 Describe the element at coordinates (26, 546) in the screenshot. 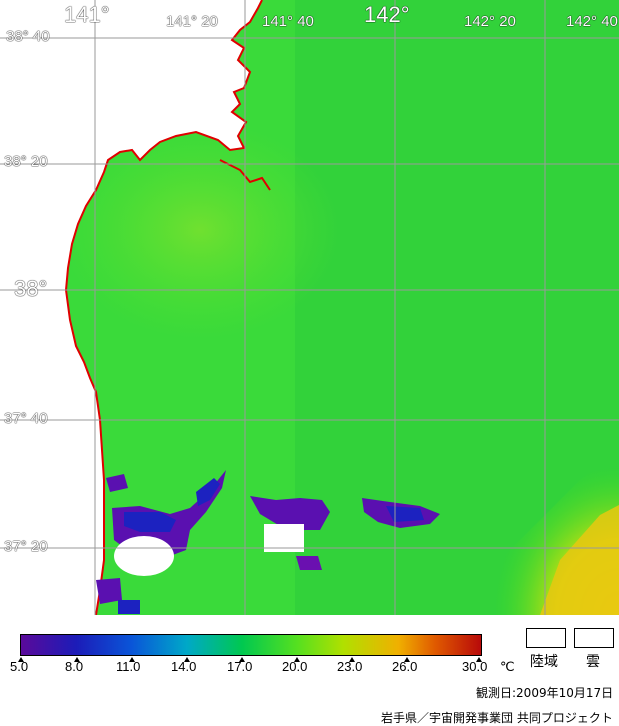

I see `lat-label-37-20: 37° 20` at that location.